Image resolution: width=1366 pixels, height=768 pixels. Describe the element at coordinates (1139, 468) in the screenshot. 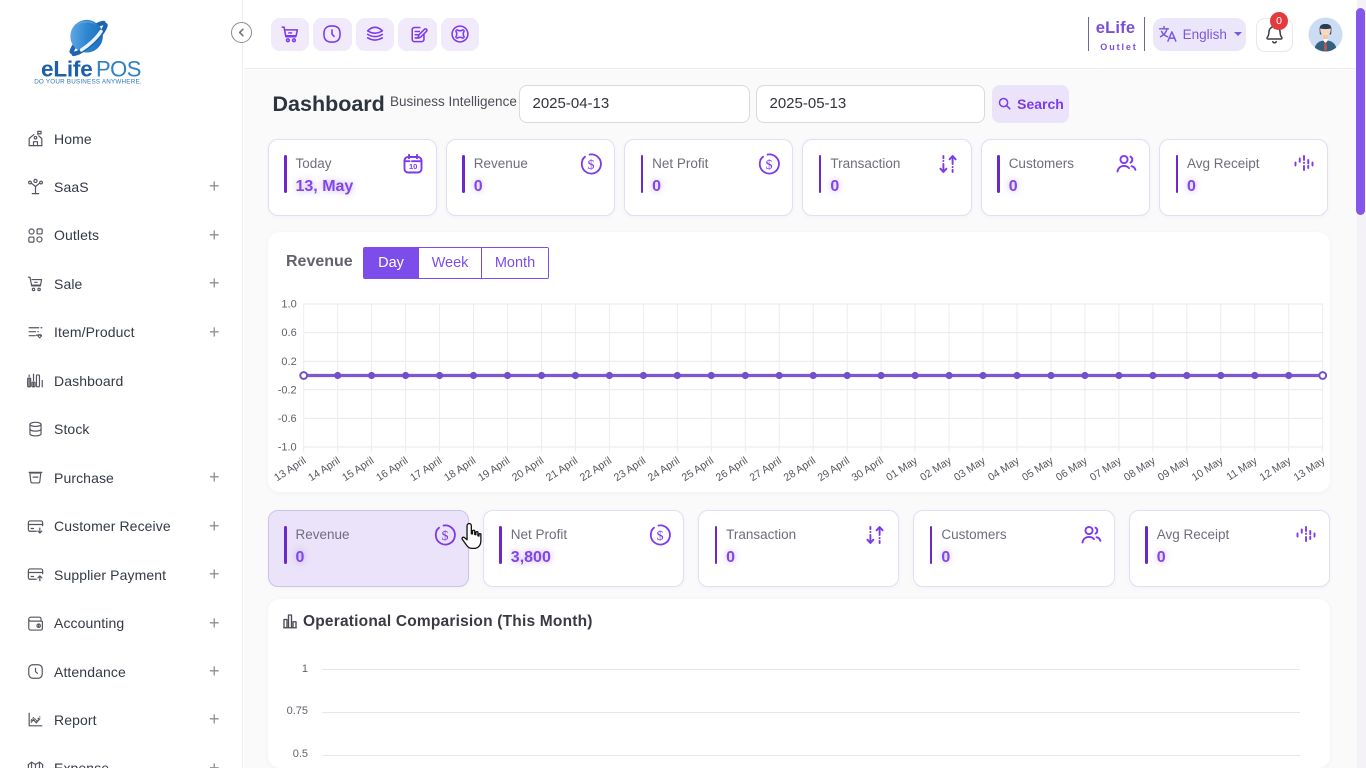

I see `svg-text: 08 May` at that location.